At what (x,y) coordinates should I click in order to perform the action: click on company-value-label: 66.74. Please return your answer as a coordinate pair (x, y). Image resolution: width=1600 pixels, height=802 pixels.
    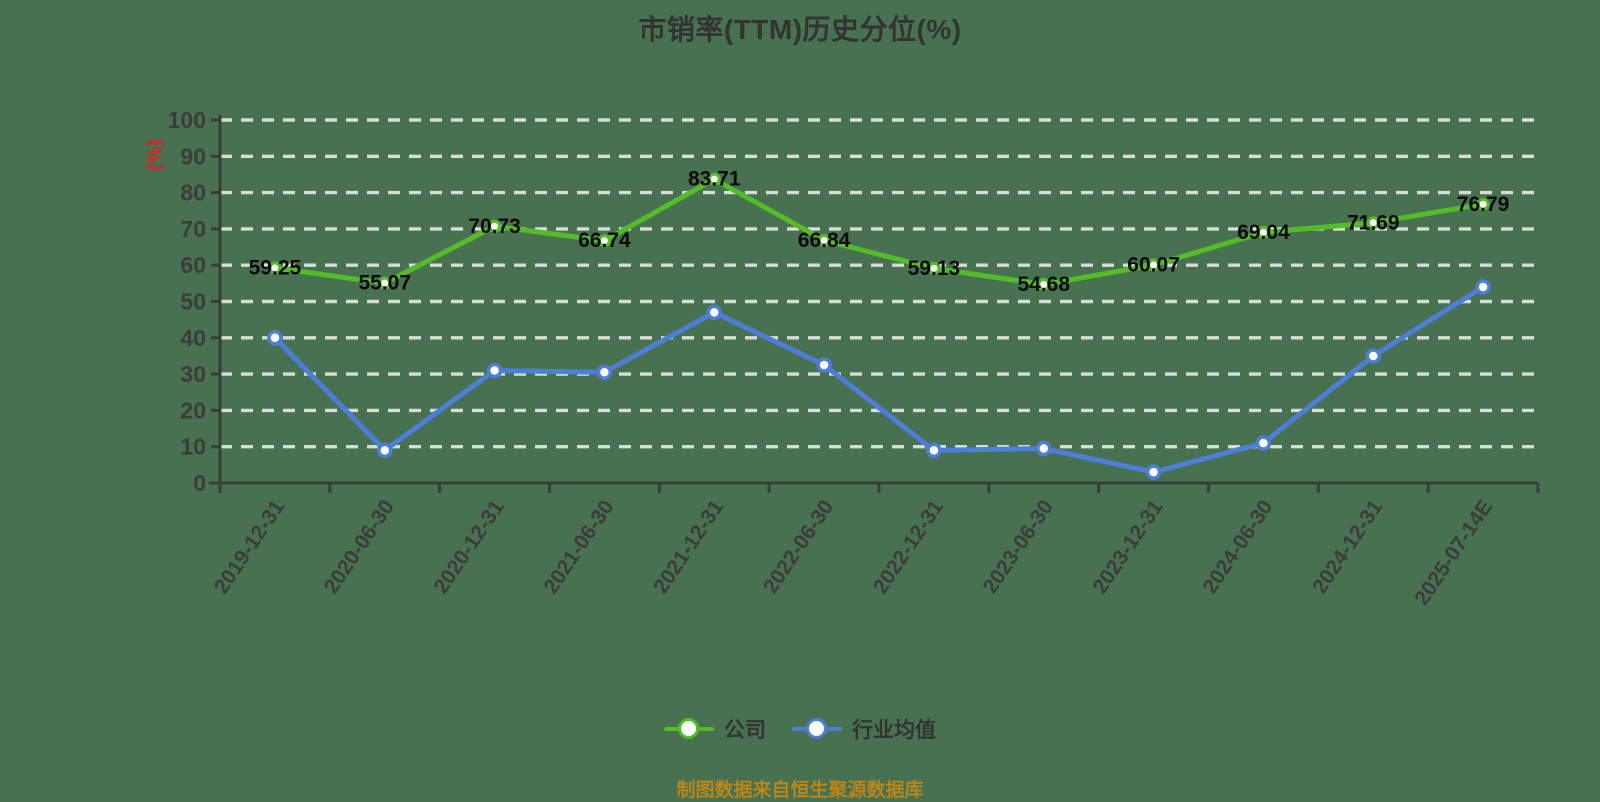
    Looking at the image, I should click on (604, 240).